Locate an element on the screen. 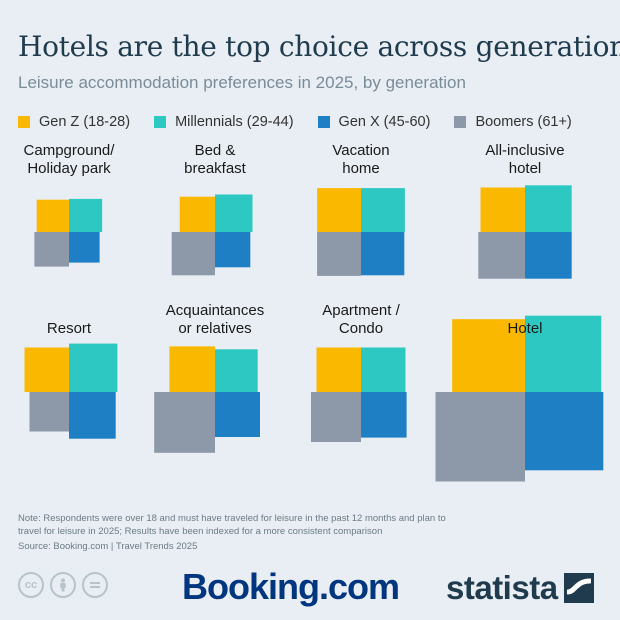 This screenshot has height=620, width=620. legend-item-boomers: Boomers (61+) is located at coordinates (513, 122).